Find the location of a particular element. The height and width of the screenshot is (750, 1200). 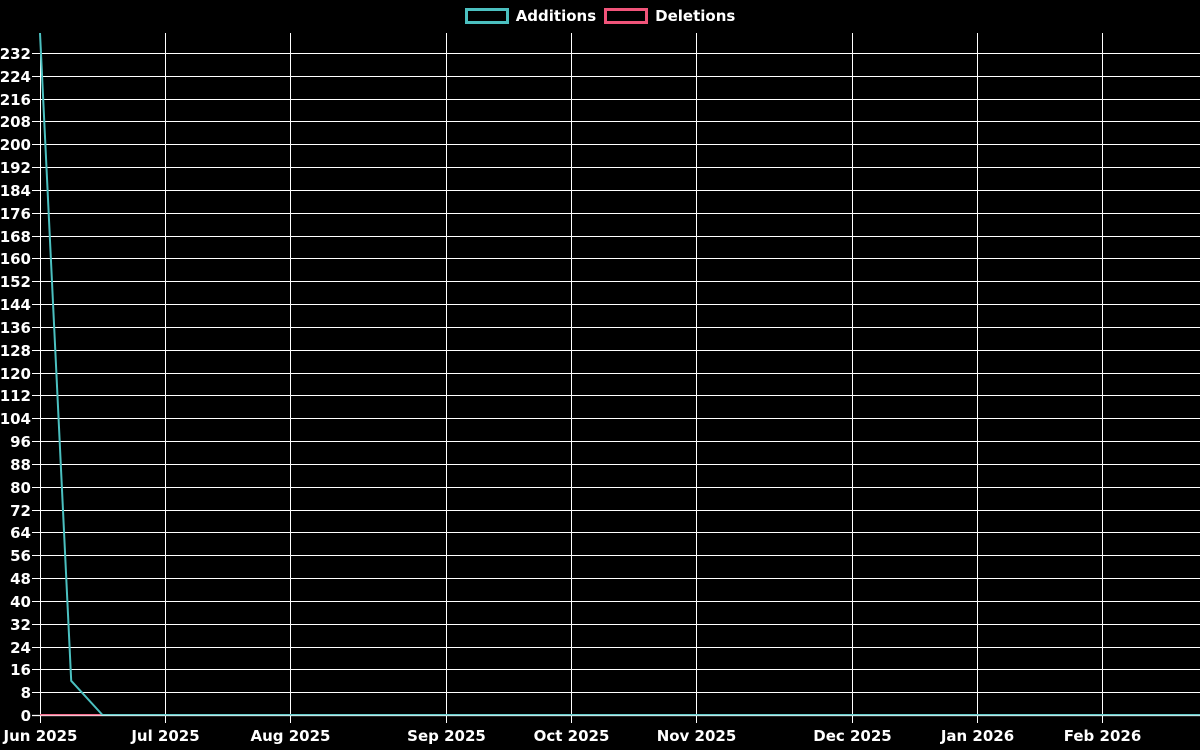

y-axis-tick-label: 192 is located at coordinates (15, 168).